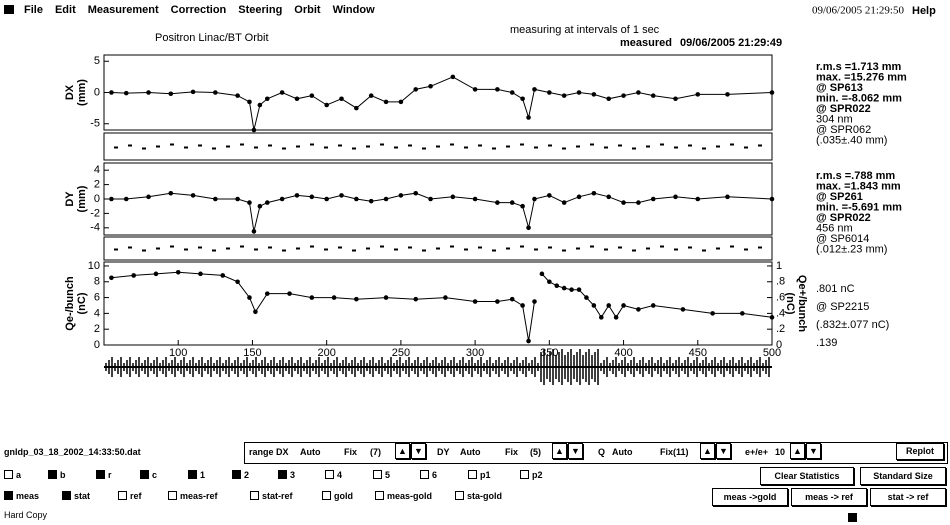 The height and width of the screenshot is (525, 950). What do you see at coordinates (698, 353) in the screenshot?
I see `x-tick-label: 450` at bounding box center [698, 353].